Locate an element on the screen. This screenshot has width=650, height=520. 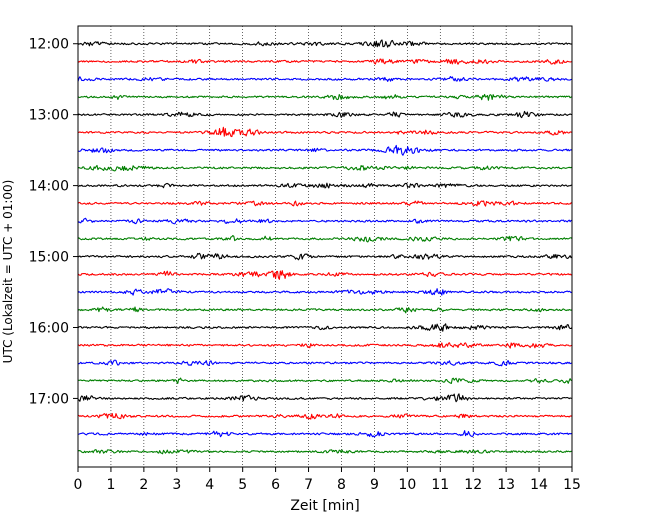
y-tick-label: 14:00 is located at coordinates (49, 187).